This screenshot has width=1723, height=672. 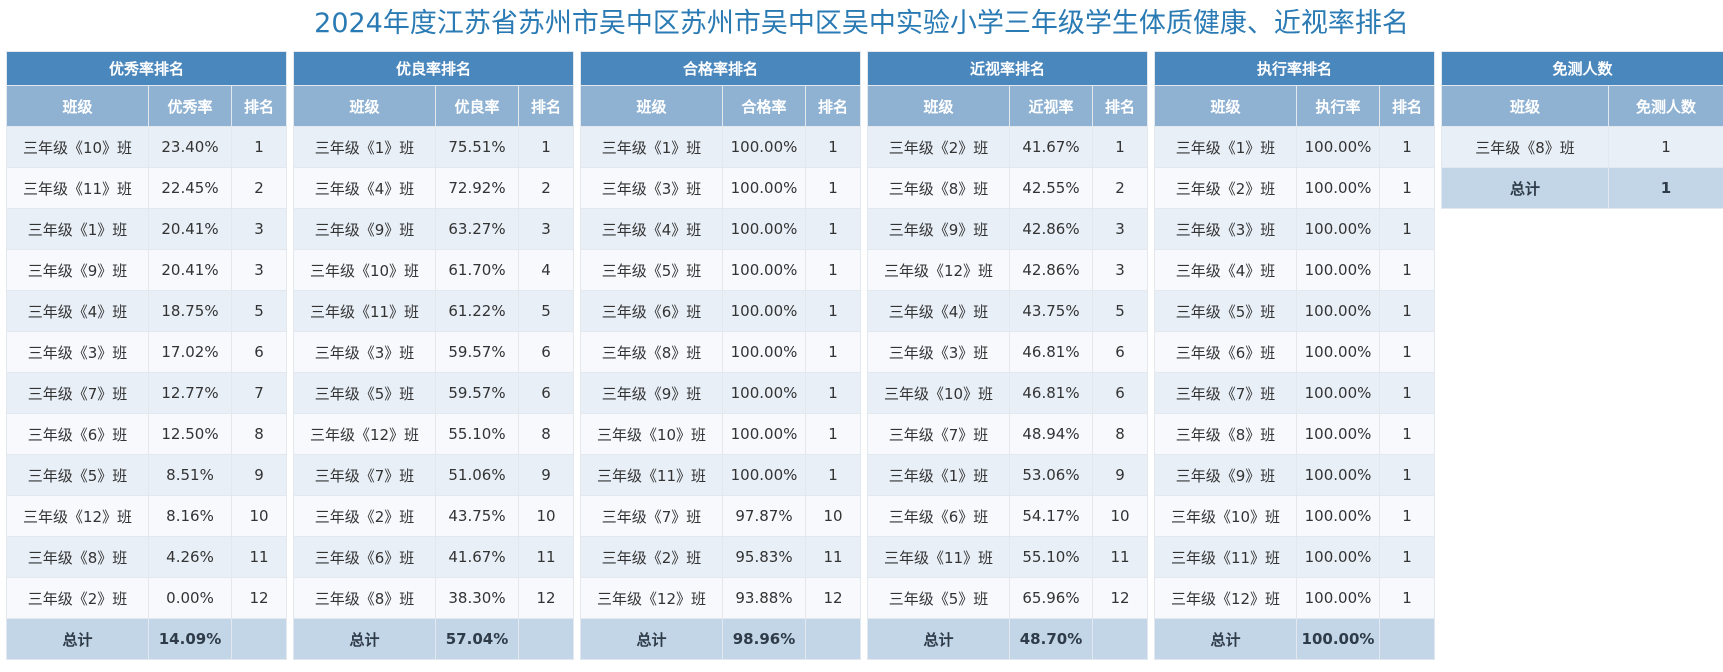 I want to click on table-row: 三年级《5》班 8.51% 9, so click(x=147, y=475).